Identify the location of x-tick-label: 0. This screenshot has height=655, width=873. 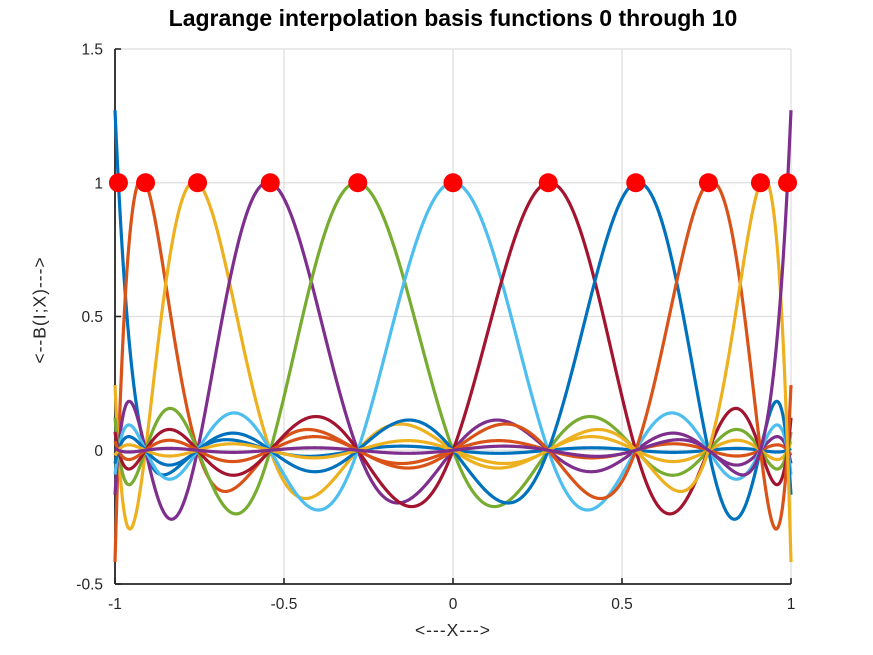
(453, 604).